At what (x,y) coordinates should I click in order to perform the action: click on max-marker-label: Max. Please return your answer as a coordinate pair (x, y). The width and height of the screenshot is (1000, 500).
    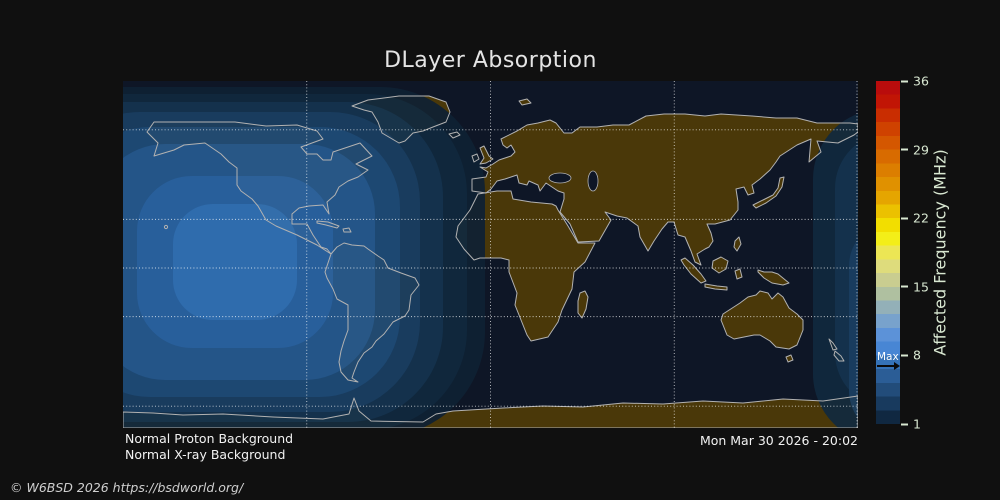
    Looking at the image, I should click on (888, 357).